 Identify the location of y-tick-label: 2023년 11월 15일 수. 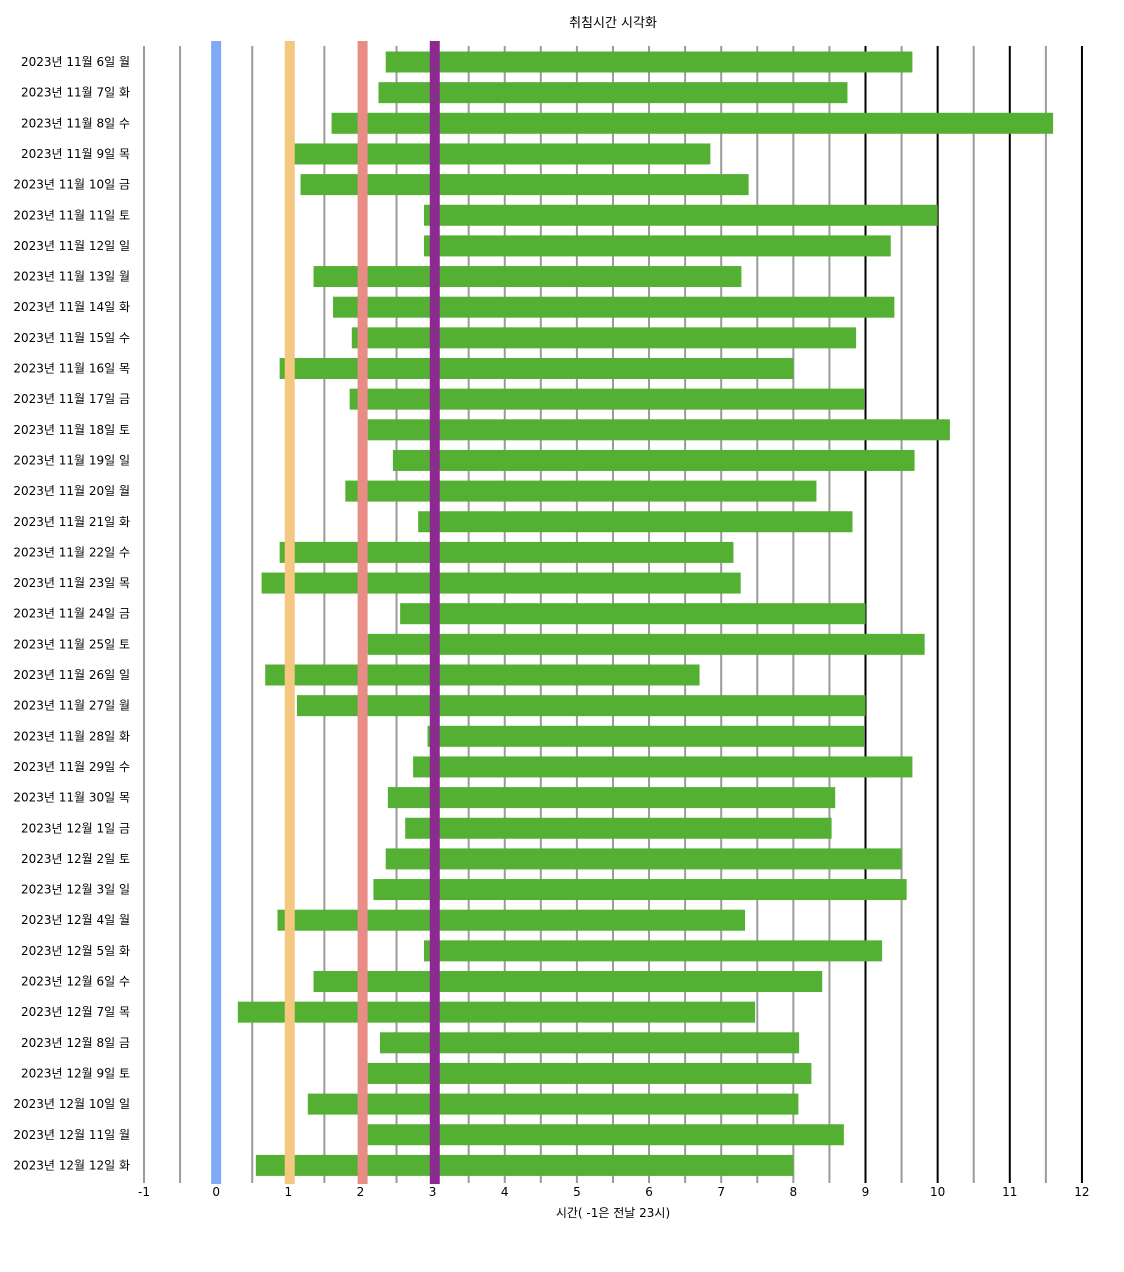
(71, 338).